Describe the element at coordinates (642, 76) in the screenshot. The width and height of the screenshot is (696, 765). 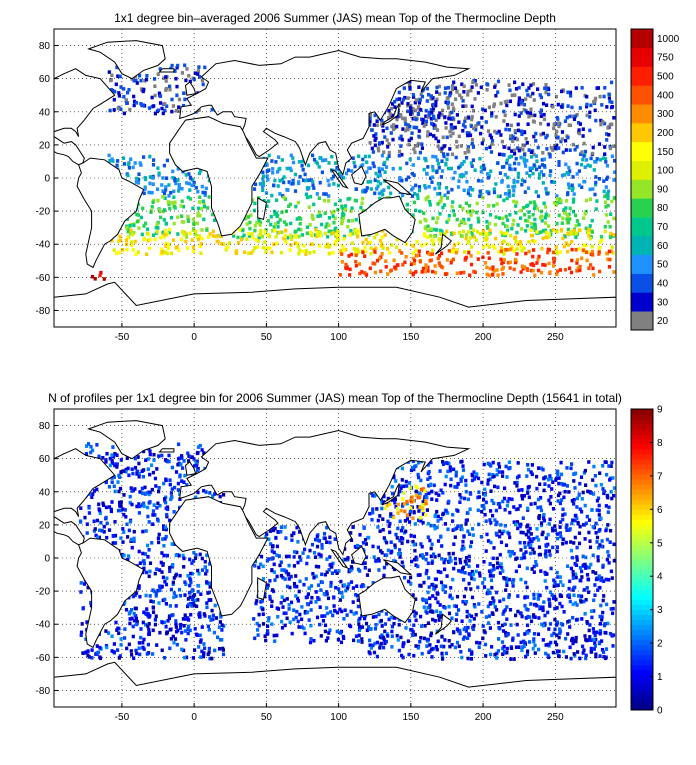
I see `colorbar-swatch` at that location.